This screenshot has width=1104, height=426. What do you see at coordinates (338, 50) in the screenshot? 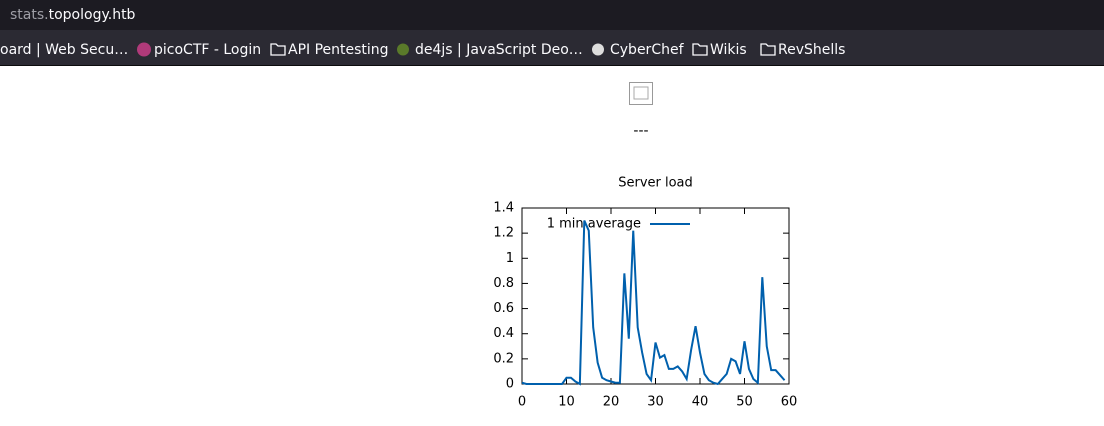
I see `bookmark: API Pentesting` at bounding box center [338, 50].